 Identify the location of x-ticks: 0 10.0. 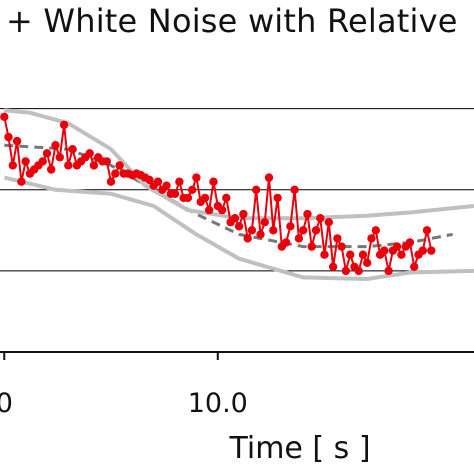
(124, 385).